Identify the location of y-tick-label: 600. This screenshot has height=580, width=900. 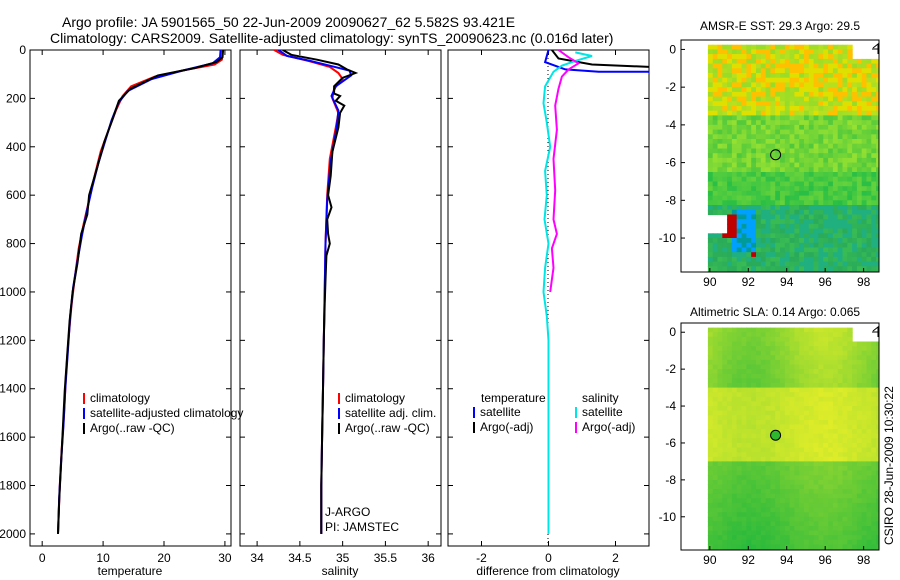
(16, 195).